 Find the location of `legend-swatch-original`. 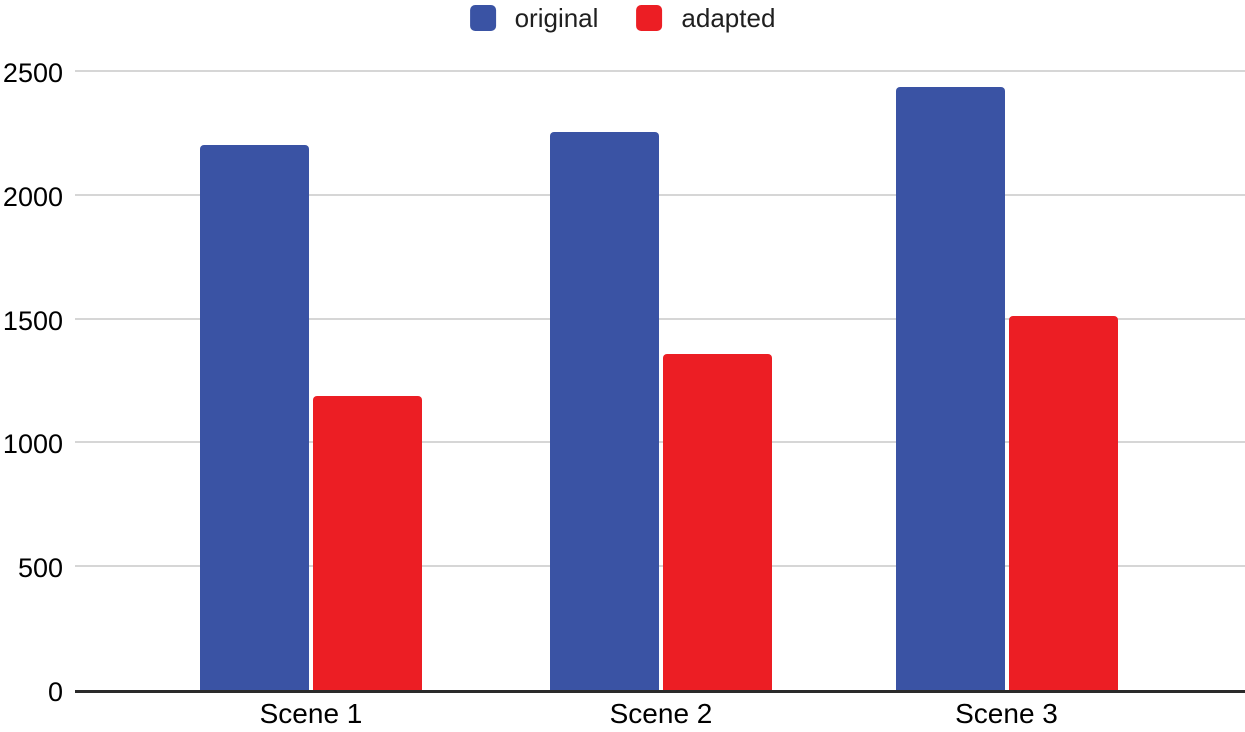

legend-swatch-original is located at coordinates (482, 18).